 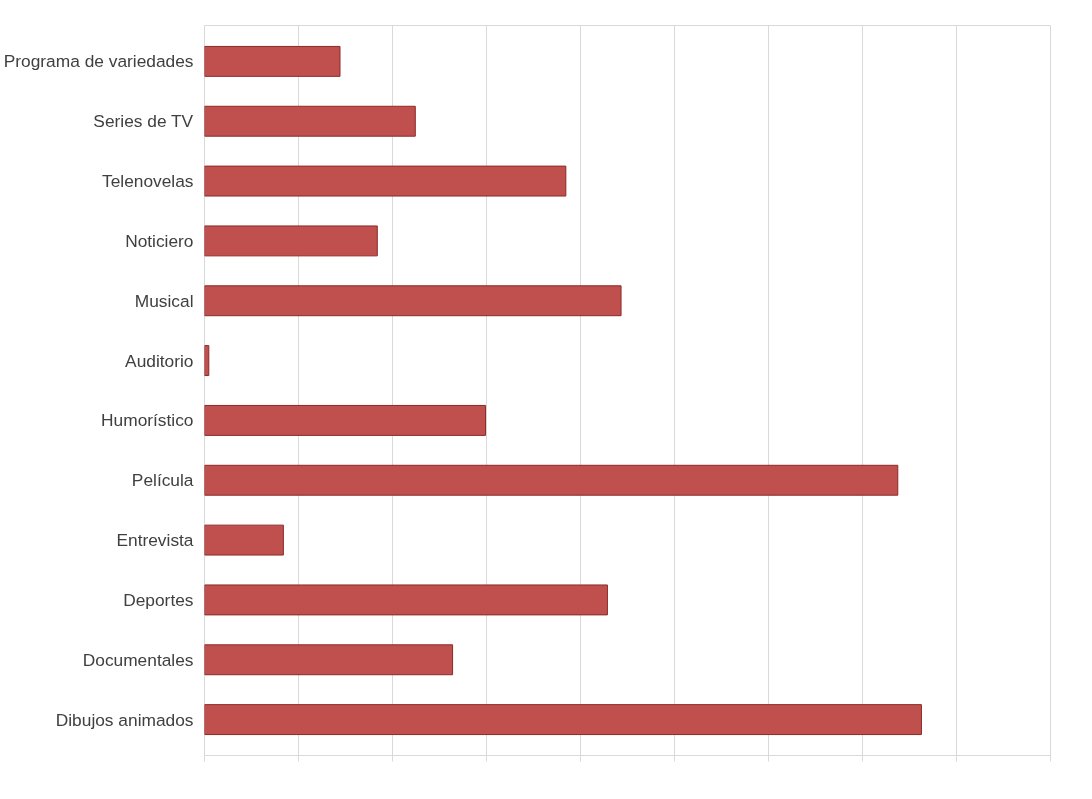 I want to click on y-tick-label: Noticiero, so click(x=159, y=240).